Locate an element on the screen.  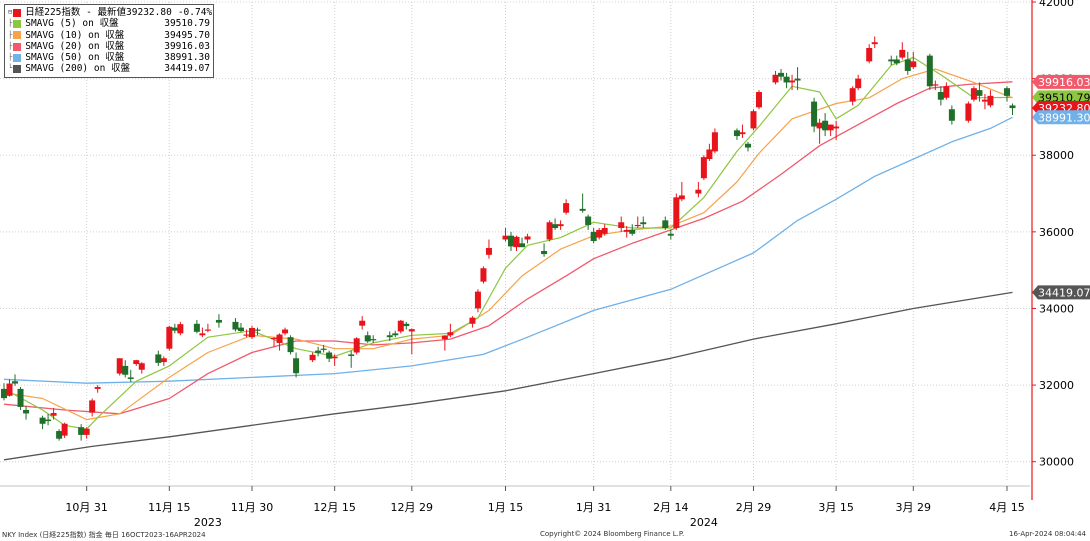
legend-swatch is located at coordinates (17, 69).